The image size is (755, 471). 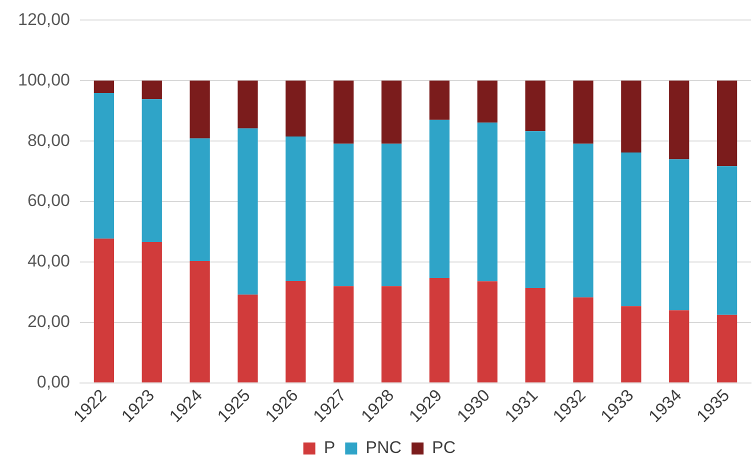 What do you see at coordinates (53, 382) in the screenshot?
I see `y-tick-label: 0,00` at bounding box center [53, 382].